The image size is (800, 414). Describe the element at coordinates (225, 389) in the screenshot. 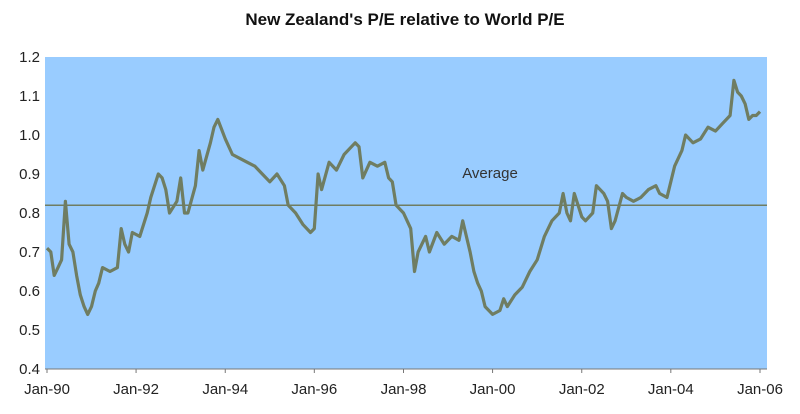

I see `x-tick-label: Jan-94` at that location.